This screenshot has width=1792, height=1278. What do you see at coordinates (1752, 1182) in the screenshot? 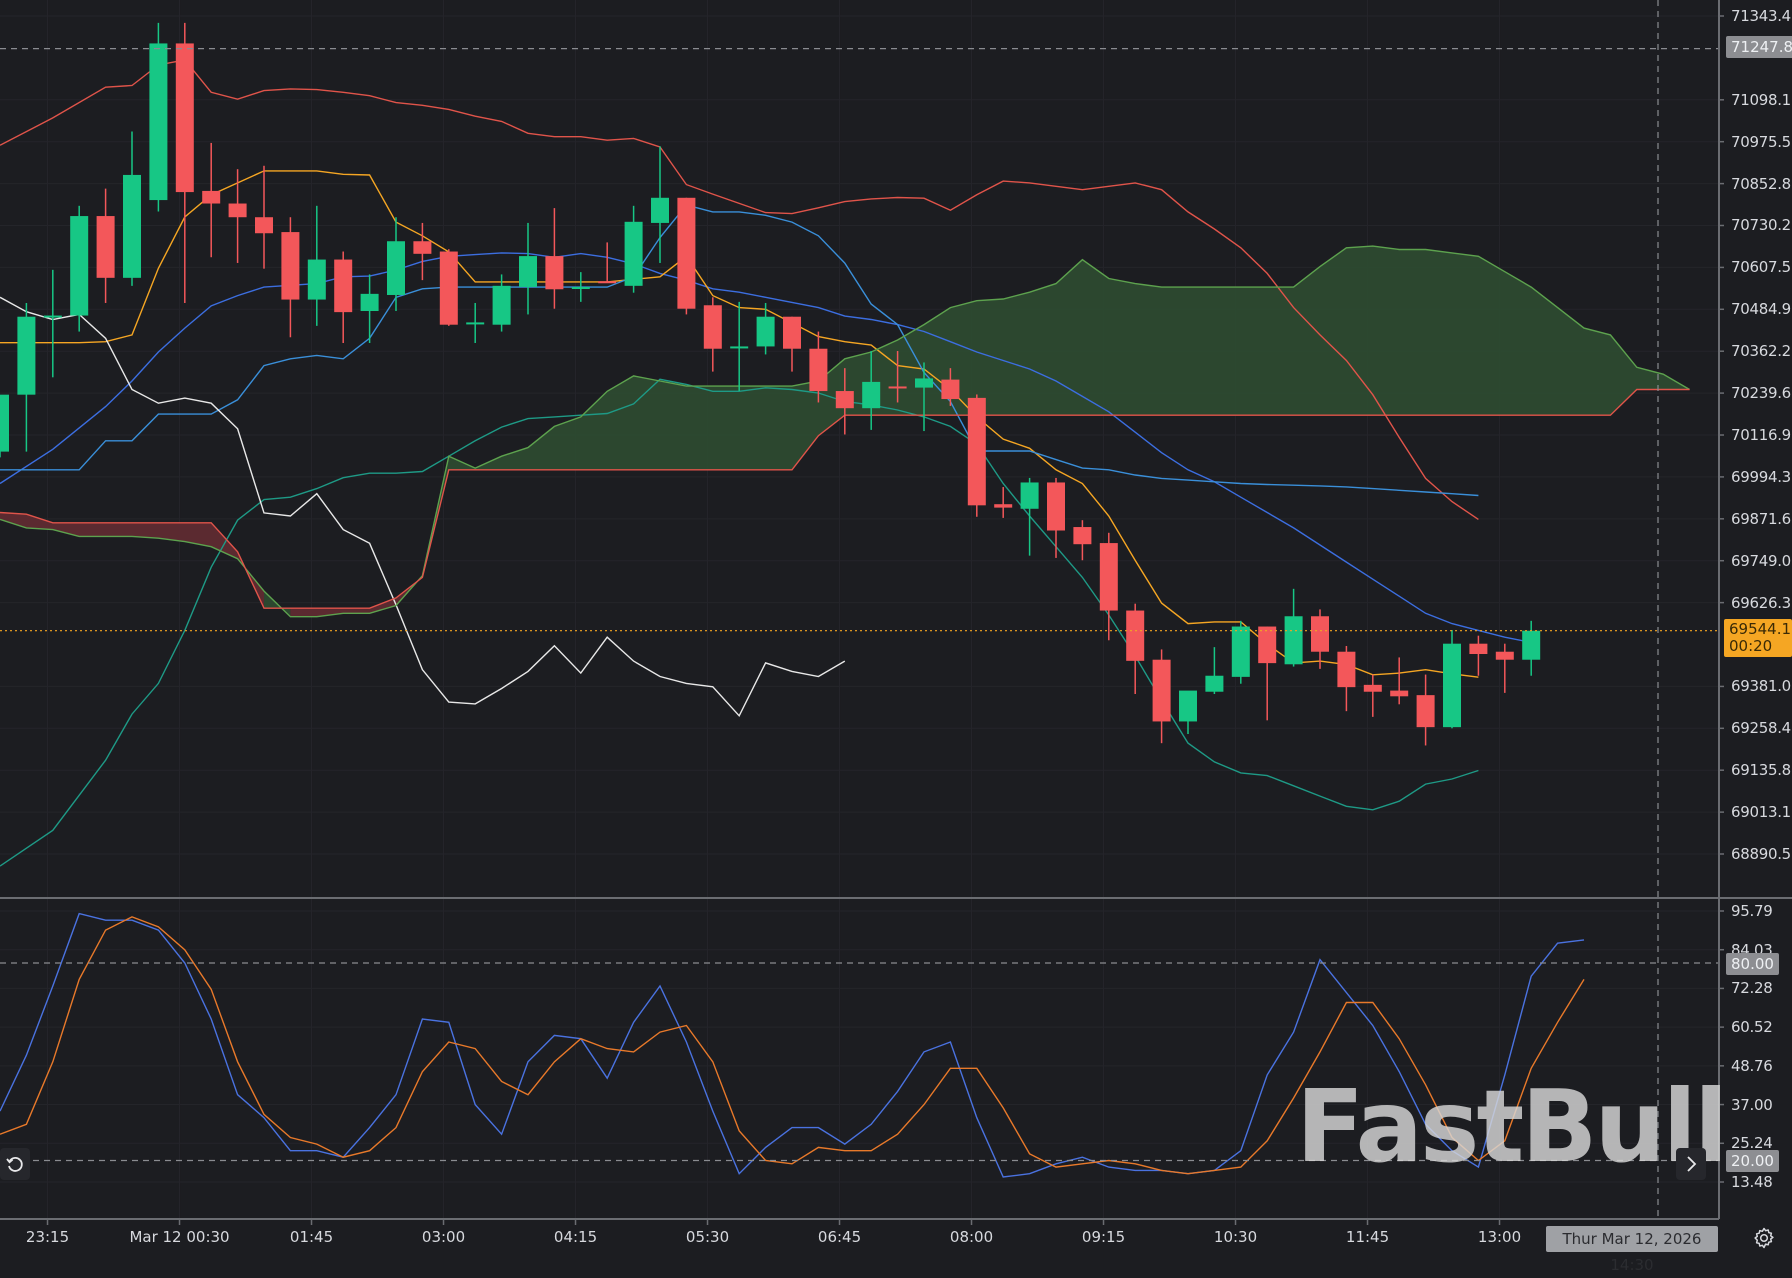
I see `oscillator-tick-label: 13.48` at bounding box center [1752, 1182].